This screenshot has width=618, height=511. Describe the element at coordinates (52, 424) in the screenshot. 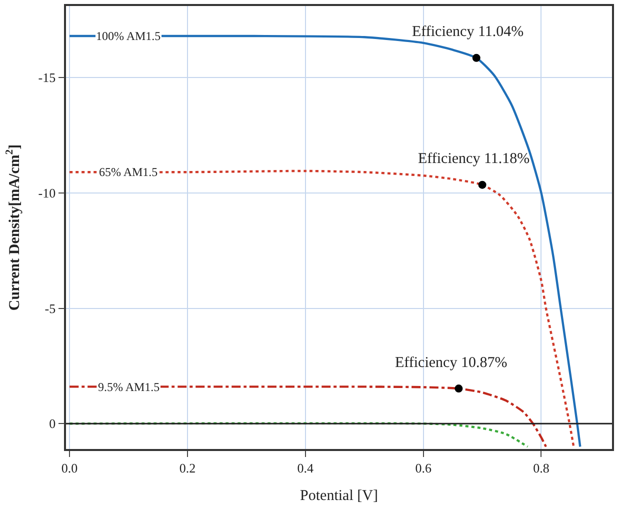

I see `y-tick-label: 0` at that location.